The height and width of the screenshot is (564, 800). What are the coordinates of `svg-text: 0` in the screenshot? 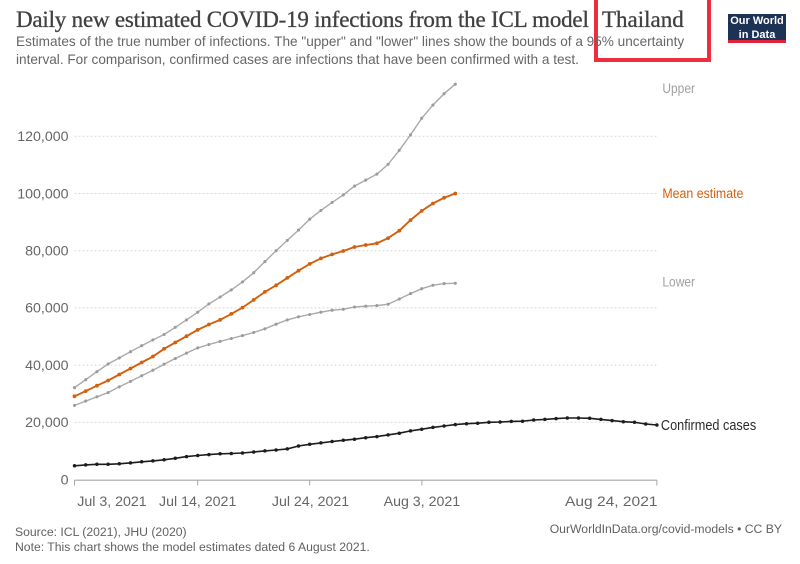 It's located at (65, 480).